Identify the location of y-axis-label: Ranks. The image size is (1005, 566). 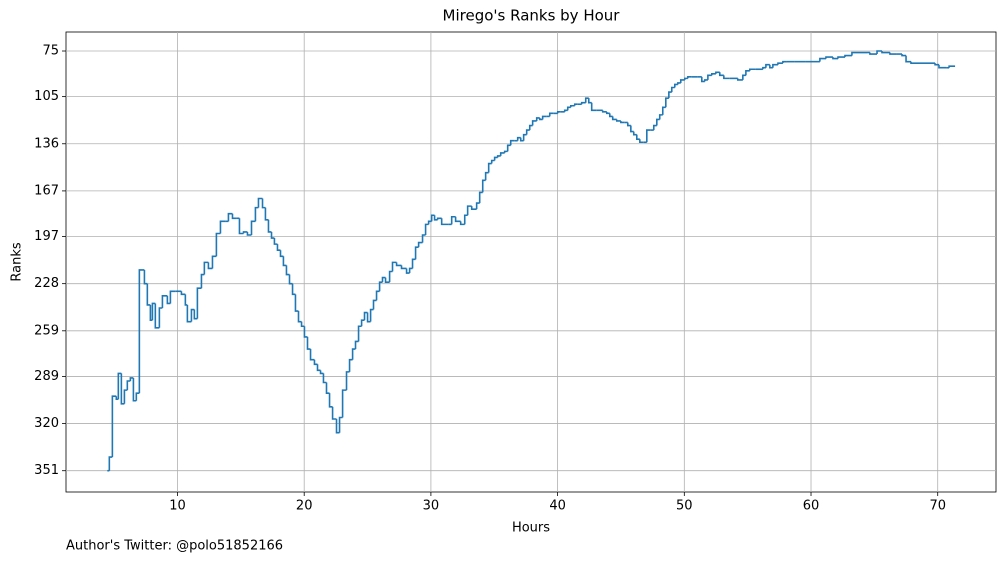
(17, 261).